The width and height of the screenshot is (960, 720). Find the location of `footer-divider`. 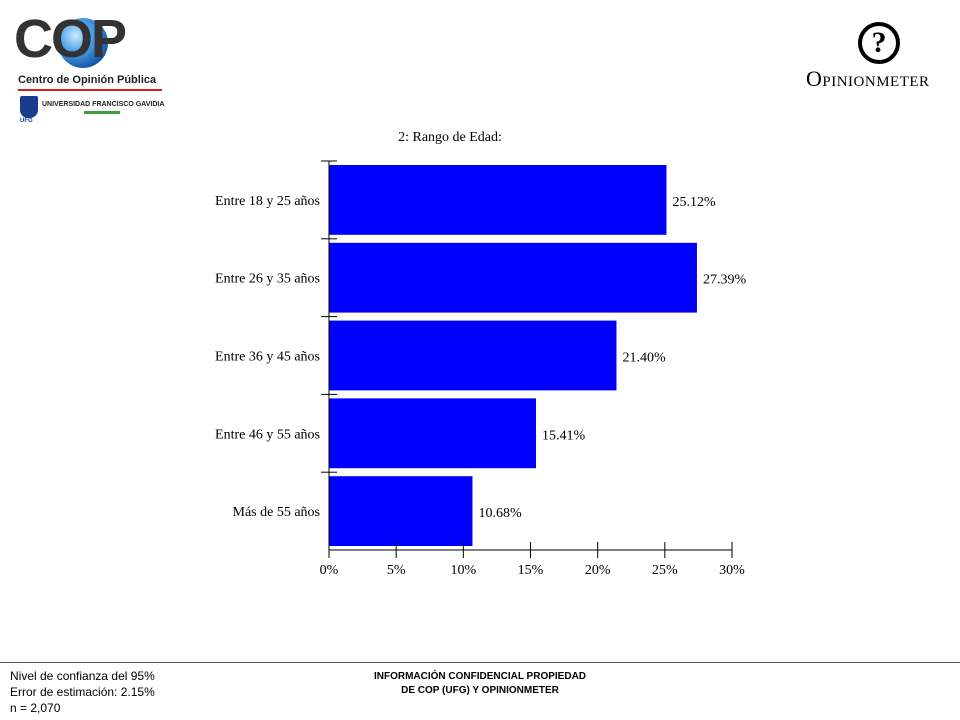

footer-divider is located at coordinates (480, 662).